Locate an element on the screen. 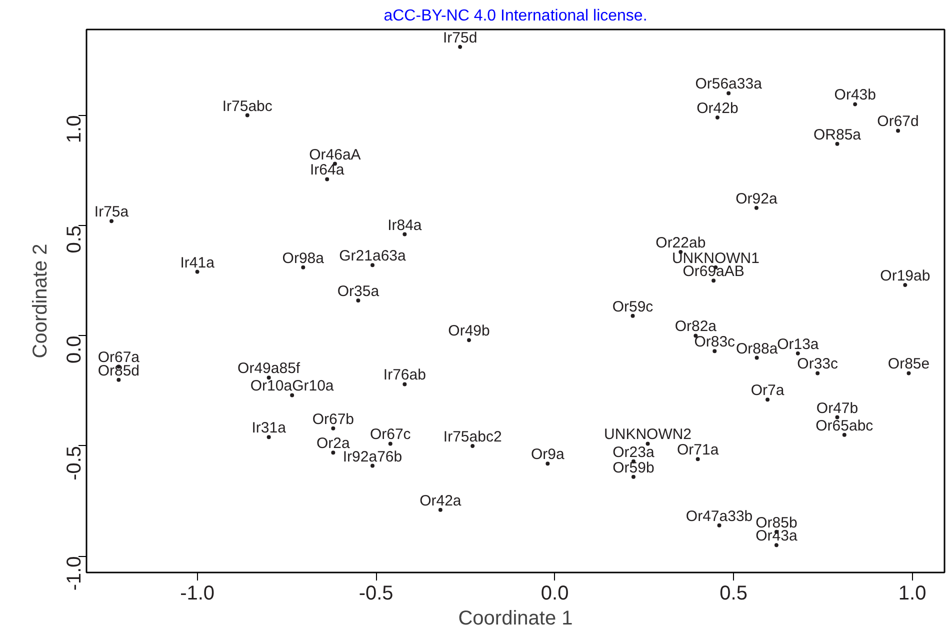  data-label: Ir31a is located at coordinates (269, 428).